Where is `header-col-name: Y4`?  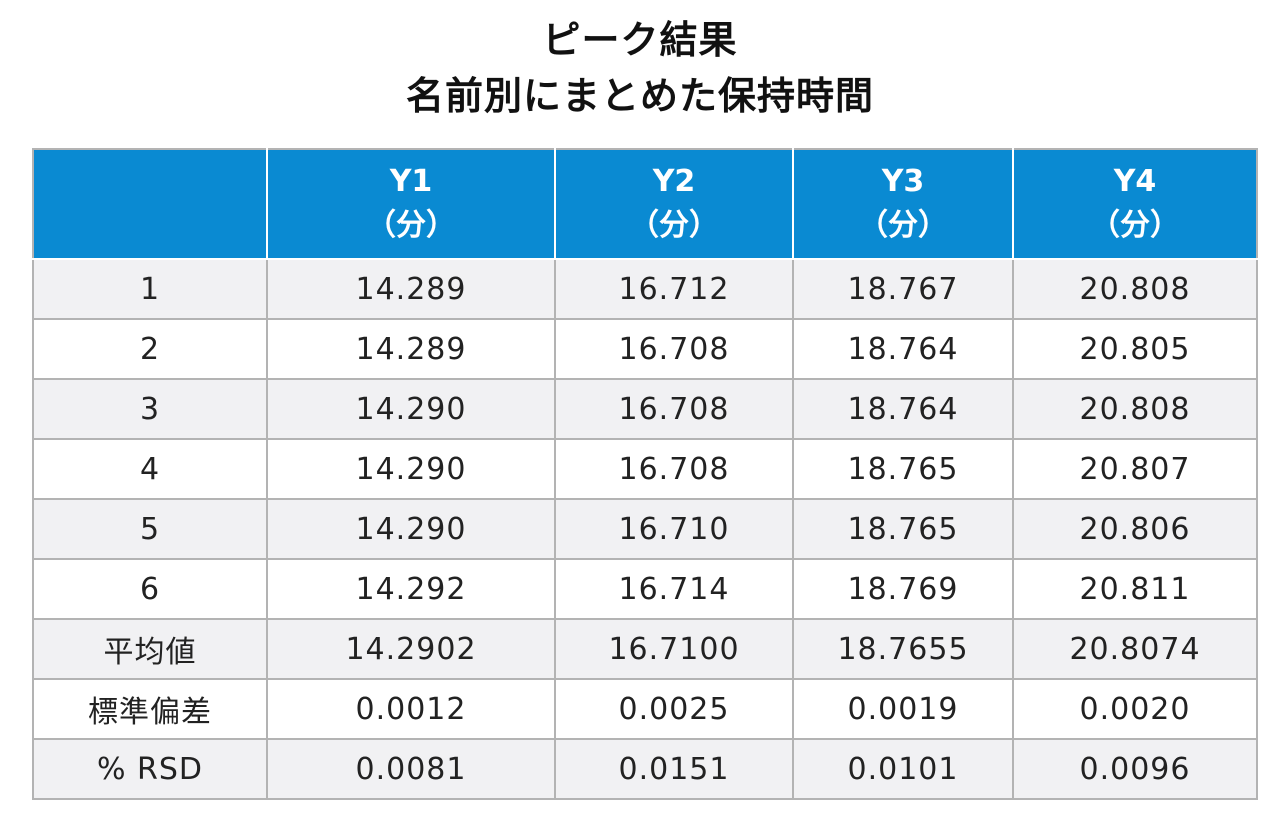 header-col-name: Y4 is located at coordinates (1135, 181).